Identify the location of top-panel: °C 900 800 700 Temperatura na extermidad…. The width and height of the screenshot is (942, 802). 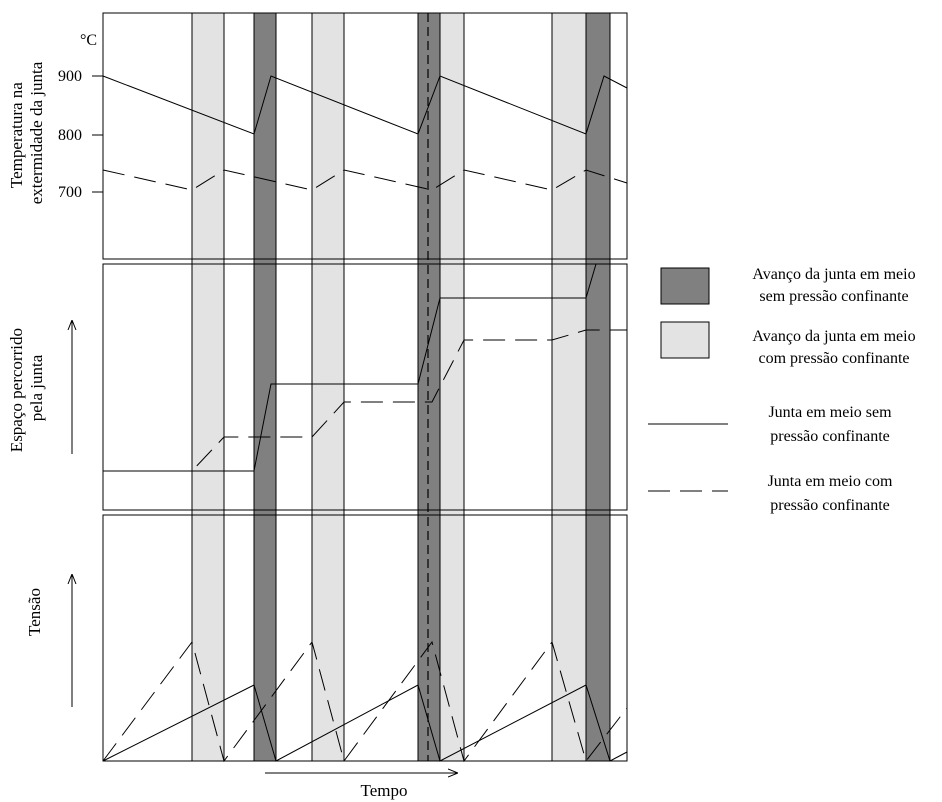
(317, 118).